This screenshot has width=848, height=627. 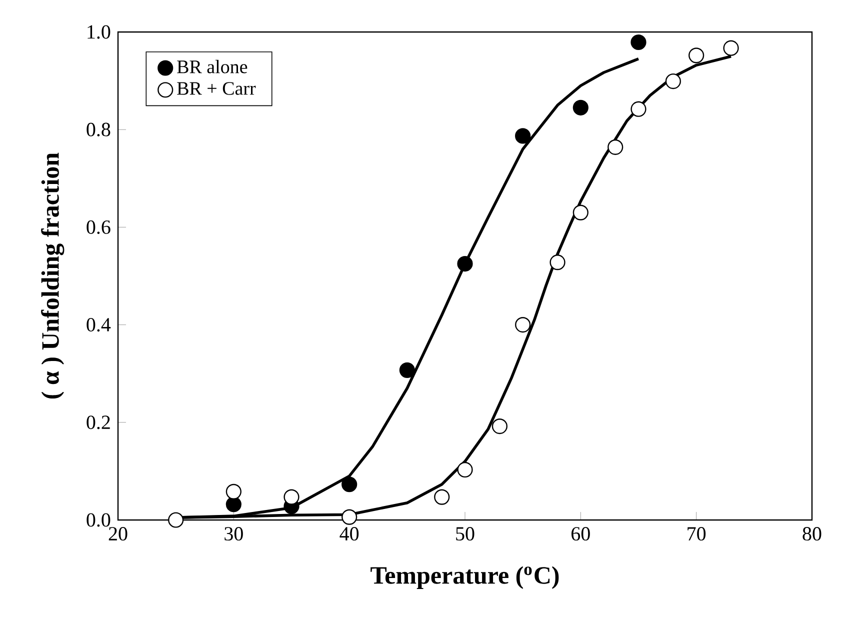 What do you see at coordinates (812, 534) in the screenshot?
I see `x-tick-label: 80` at bounding box center [812, 534].